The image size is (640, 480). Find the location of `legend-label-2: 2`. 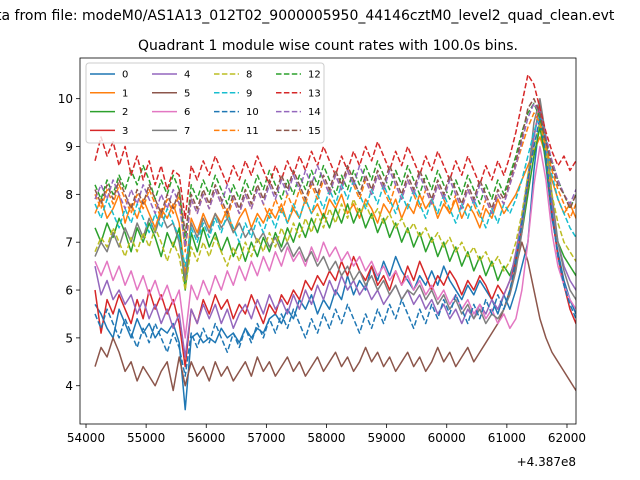

legend-label-2: 2 is located at coordinates (125, 112).